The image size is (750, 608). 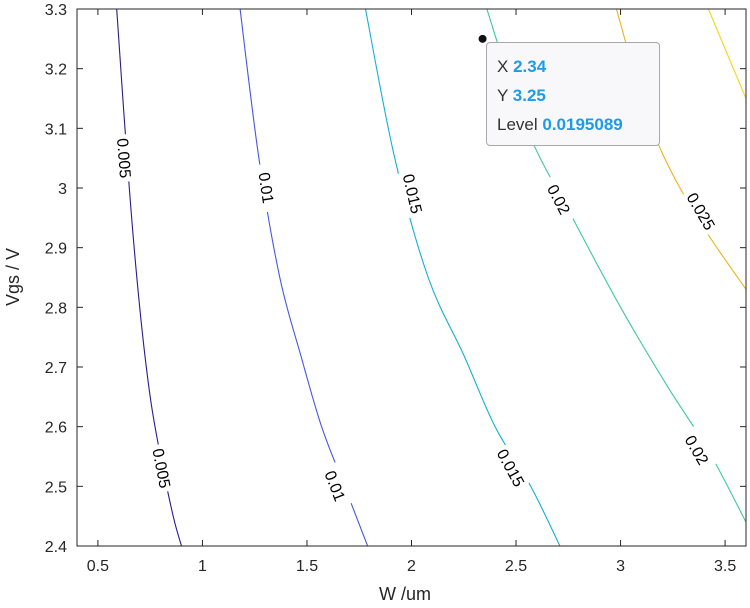 What do you see at coordinates (516, 566) in the screenshot?
I see `x-tick-label: 2.5` at bounding box center [516, 566].